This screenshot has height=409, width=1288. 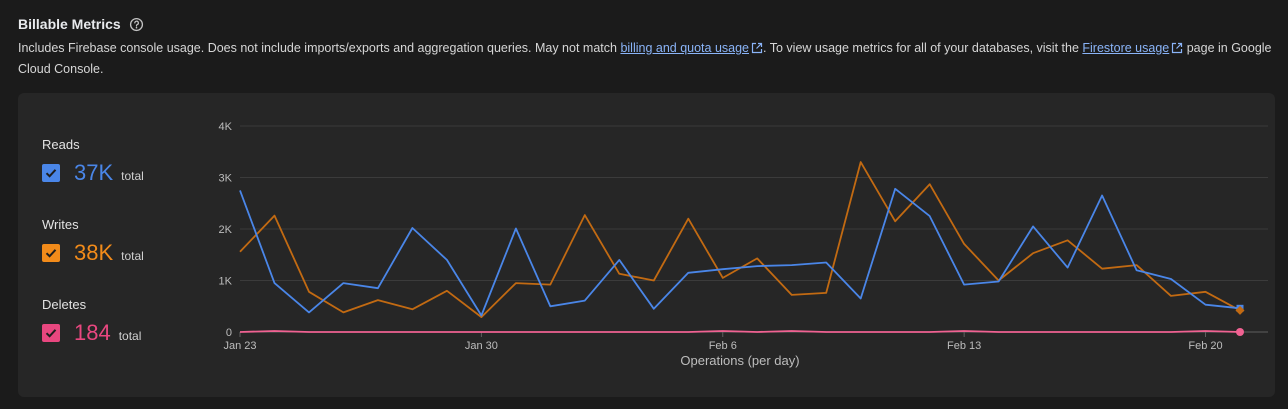 I want to click on legend-writes: Writes 38K total, so click(x=127, y=257).